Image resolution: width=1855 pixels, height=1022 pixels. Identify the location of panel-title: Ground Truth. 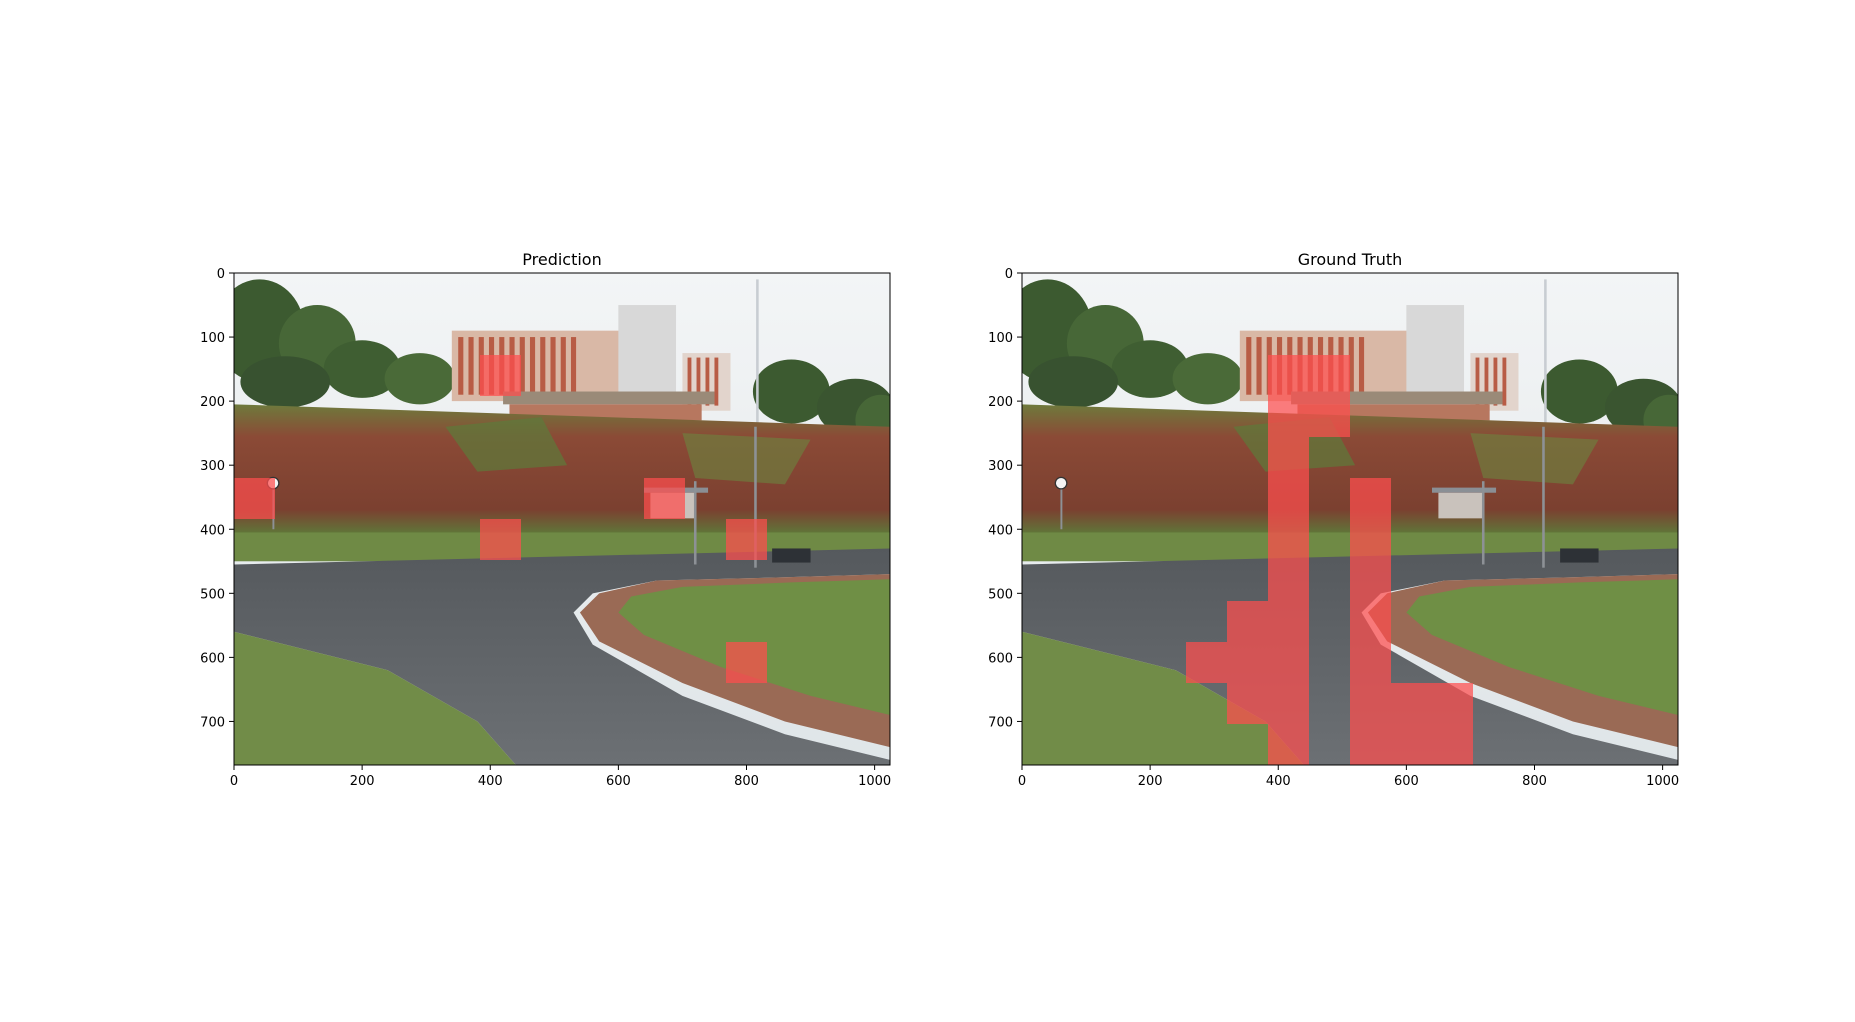
(1350, 259).